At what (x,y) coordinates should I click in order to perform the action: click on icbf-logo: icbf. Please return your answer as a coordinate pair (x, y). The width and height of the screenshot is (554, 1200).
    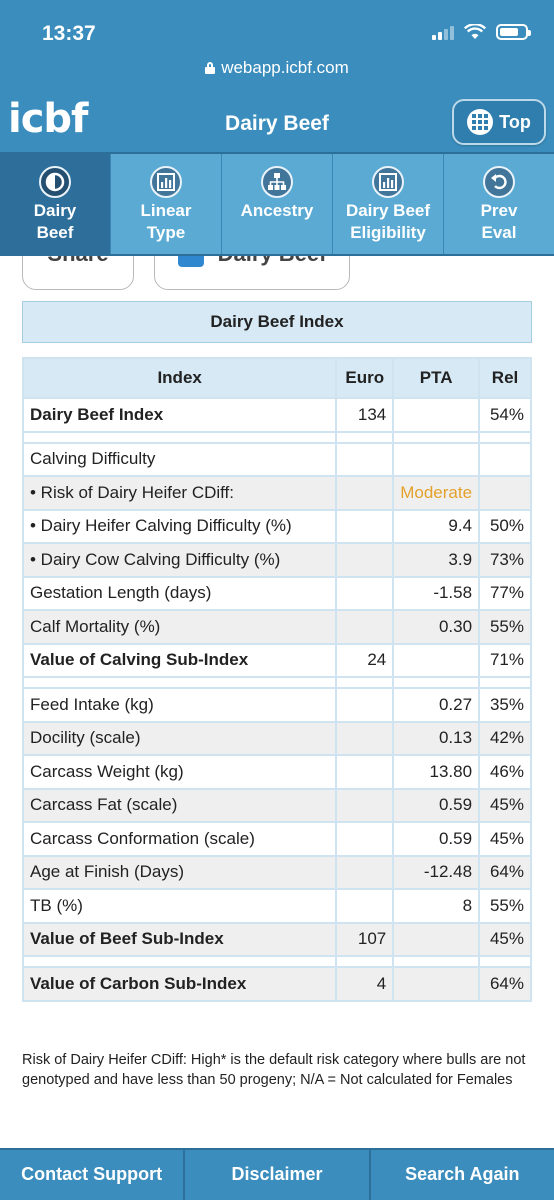
    Looking at the image, I should click on (48, 119).